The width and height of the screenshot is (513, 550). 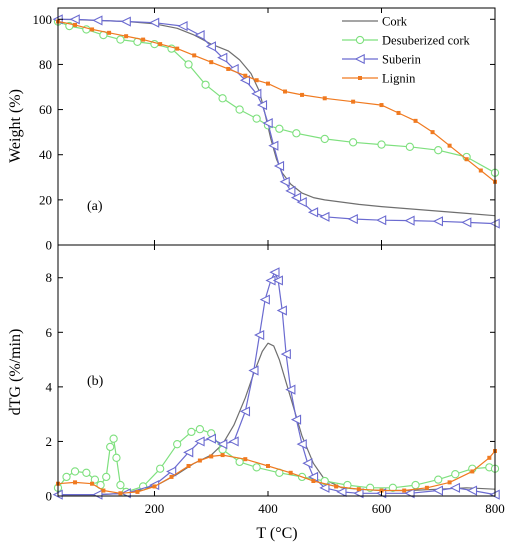 What do you see at coordinates (45, 154) in the screenshot?
I see `panel-a-y-tick-label: 40` at bounding box center [45, 154].